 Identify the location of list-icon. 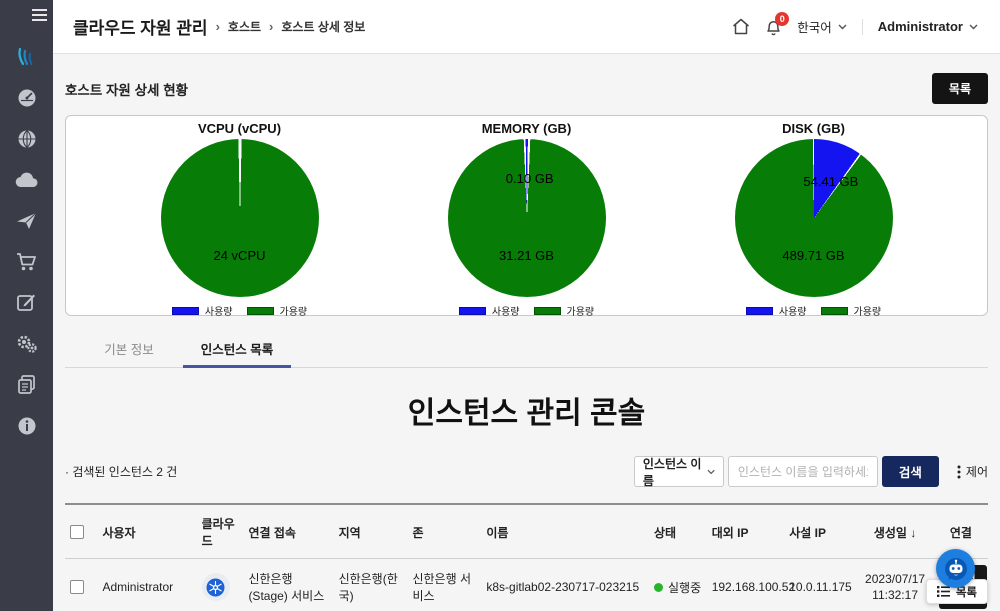
(943, 591).